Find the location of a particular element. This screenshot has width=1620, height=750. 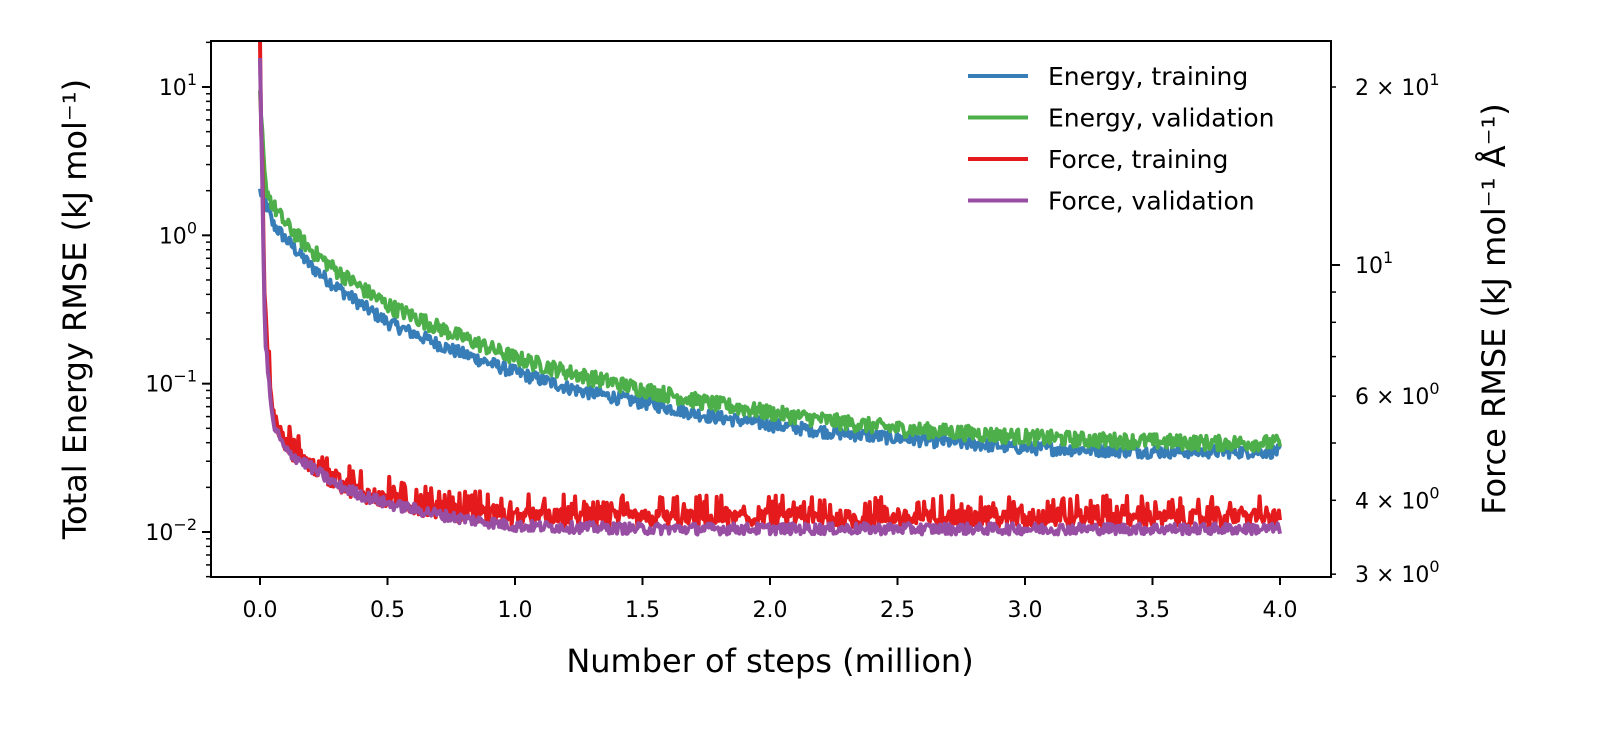

x-axis-title: Number of steps (million) is located at coordinates (769, 661).